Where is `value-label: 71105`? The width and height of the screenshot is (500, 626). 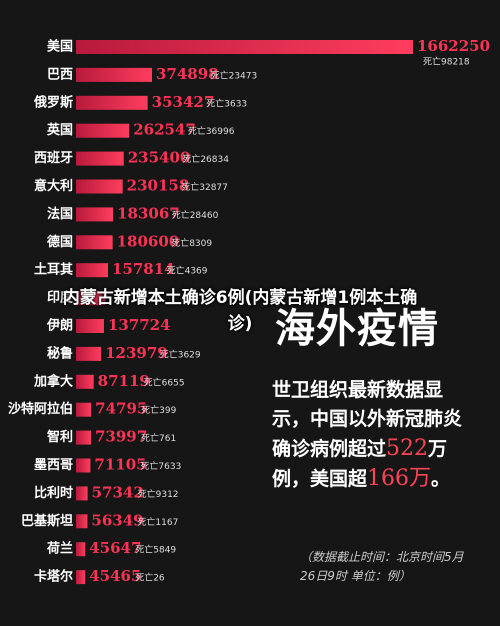
value-label: 71105 is located at coordinates (120, 465).